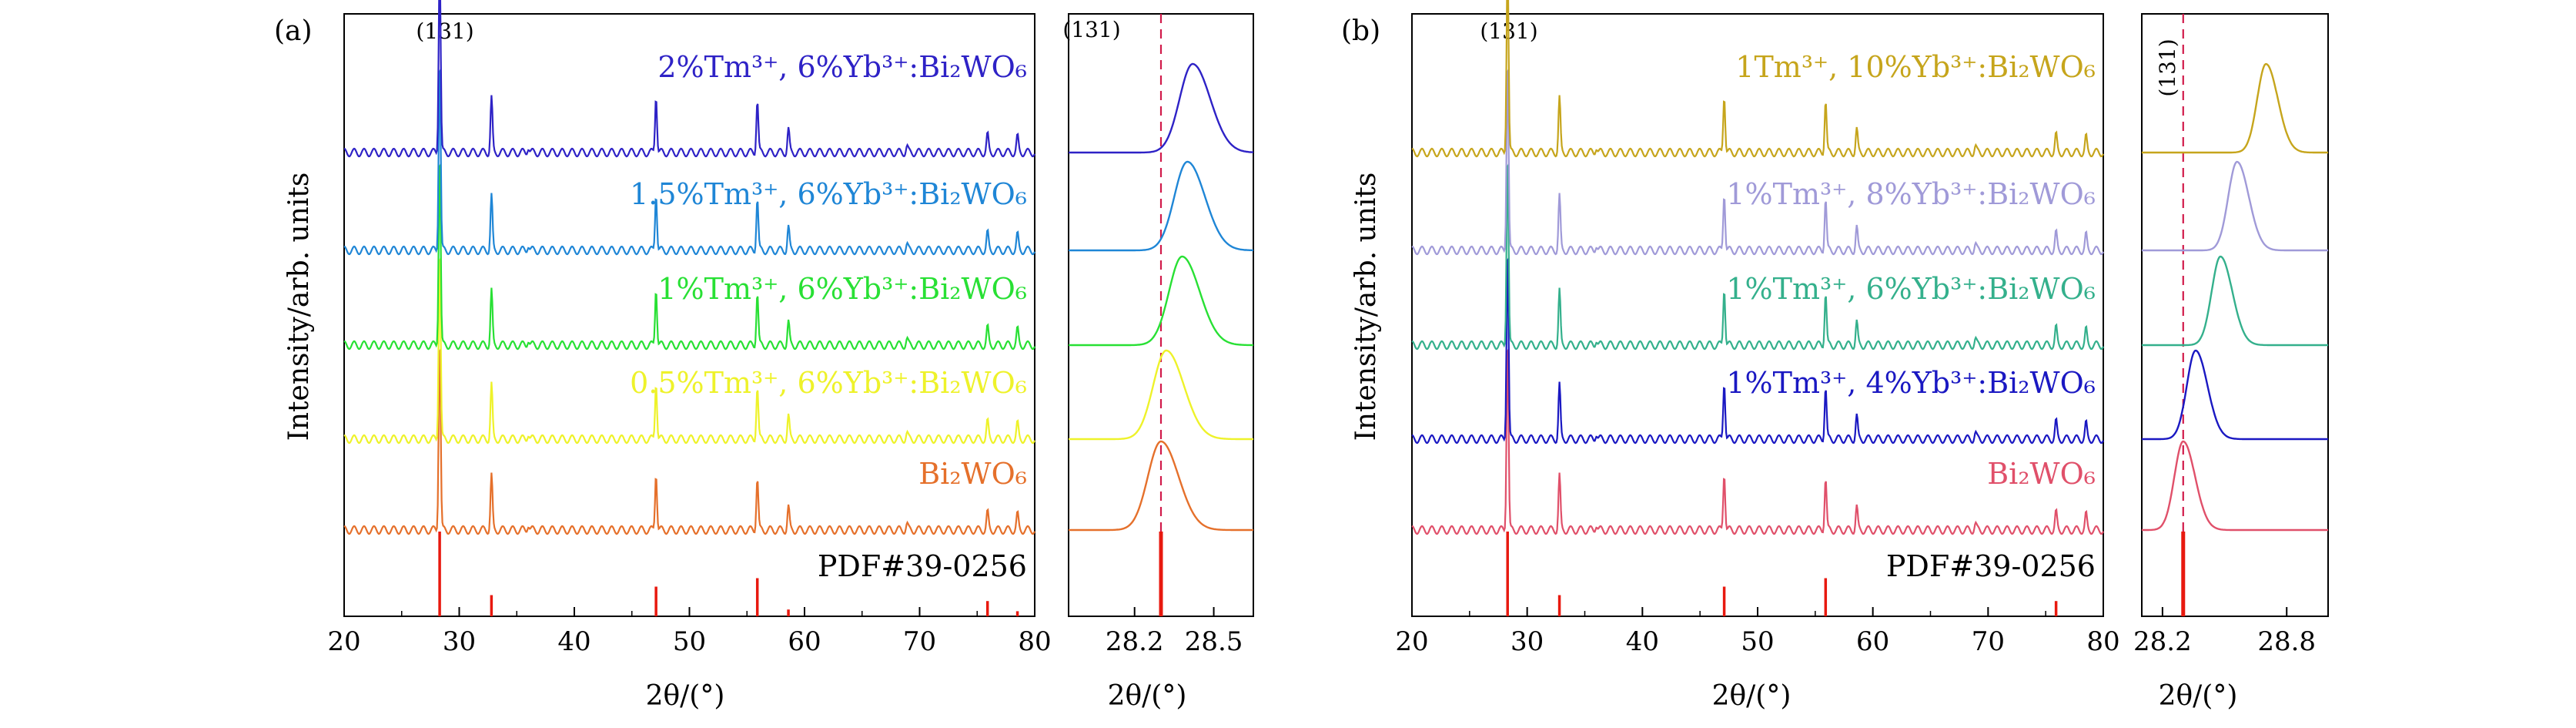 The height and width of the screenshot is (728, 2576). What do you see at coordinates (1360, 31) in the screenshot?
I see `panel-b-label: (b)` at bounding box center [1360, 31].